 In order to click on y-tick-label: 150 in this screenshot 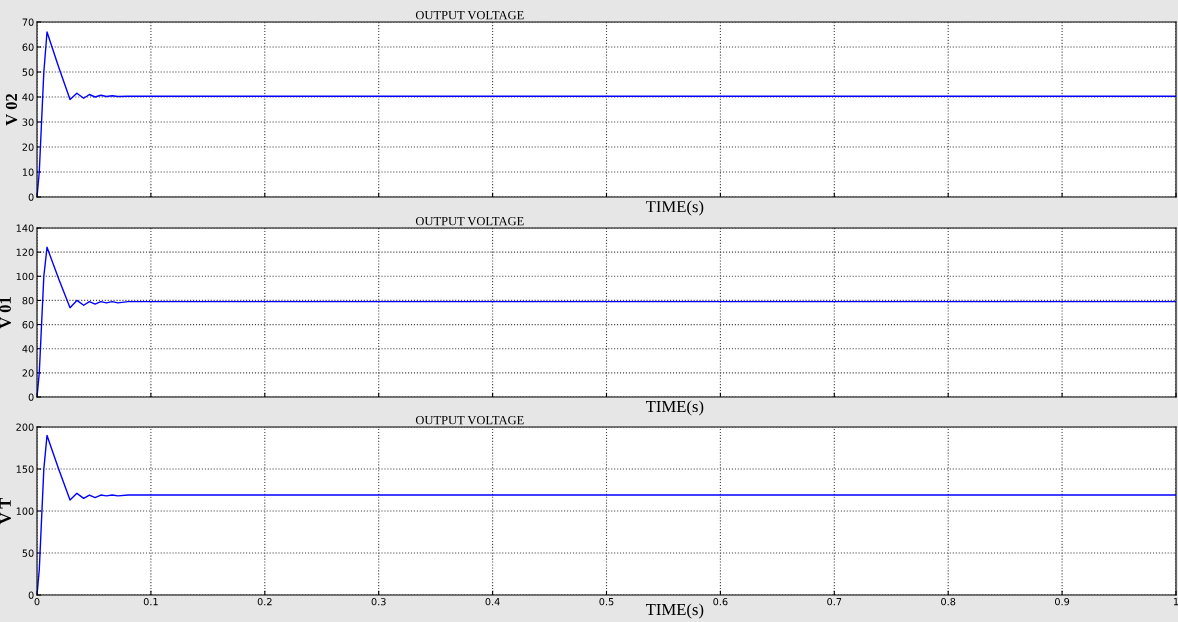, I will do `click(25, 469)`.